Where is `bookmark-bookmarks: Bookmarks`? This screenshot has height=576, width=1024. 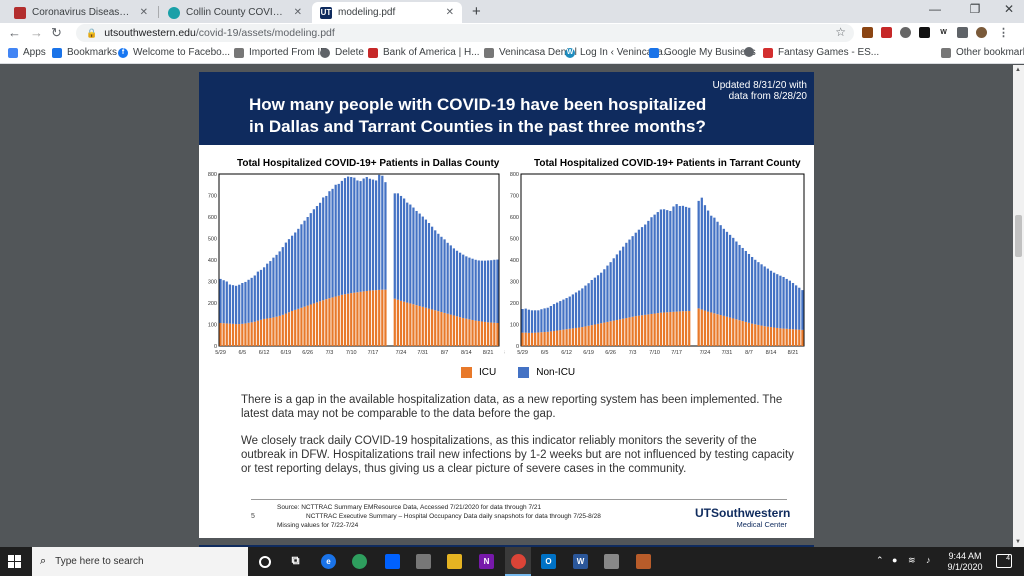
bookmark-bookmarks: Bookmarks is located at coordinates (84, 52).